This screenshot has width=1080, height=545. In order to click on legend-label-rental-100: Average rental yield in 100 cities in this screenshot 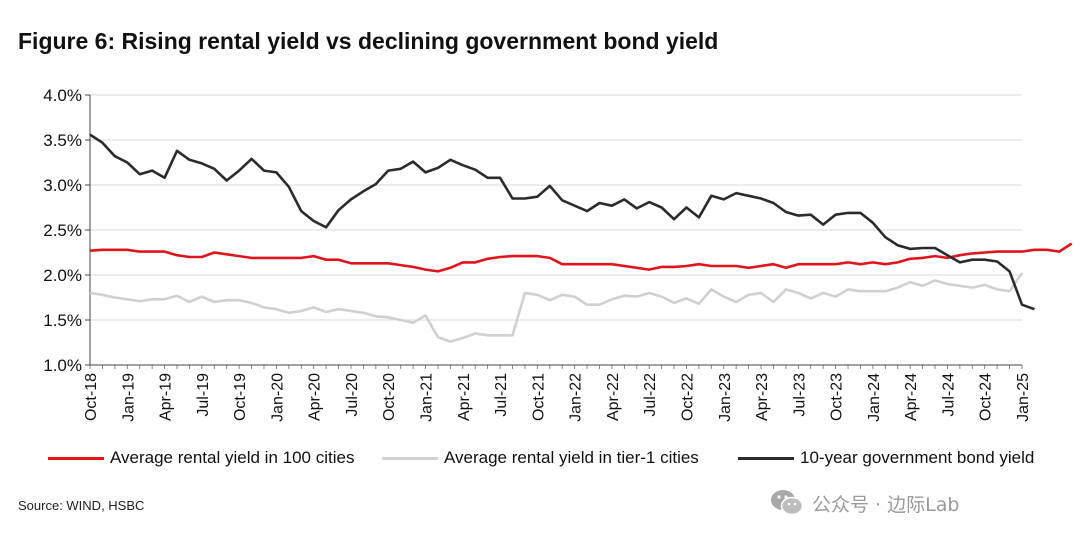, I will do `click(232, 457)`.